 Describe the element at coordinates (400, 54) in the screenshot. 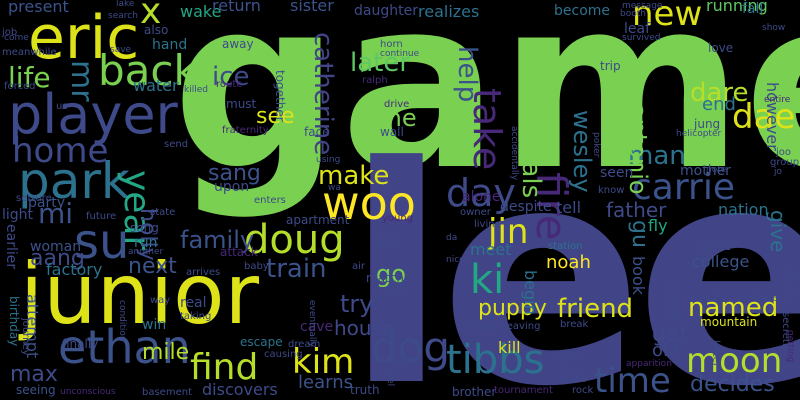

I see `word-continue: continue` at that location.